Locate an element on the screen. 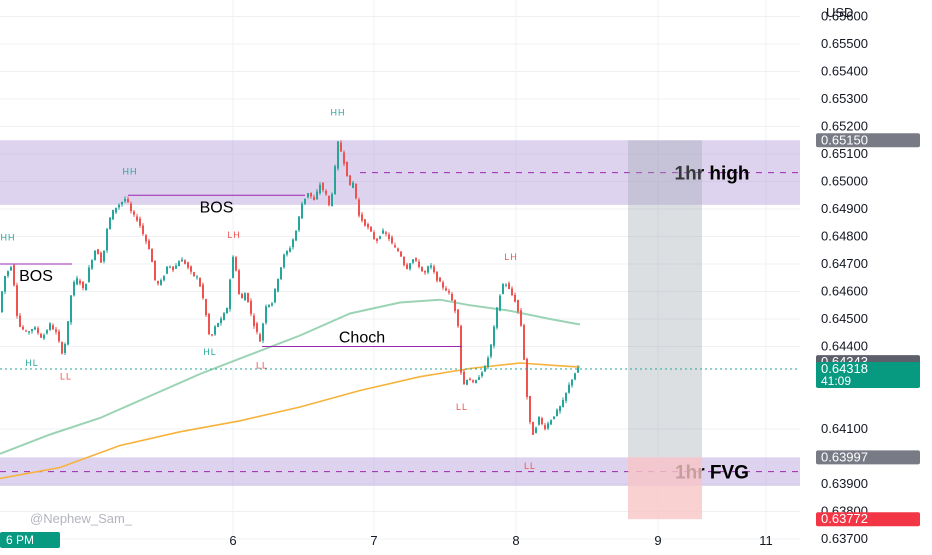 The width and height of the screenshot is (932, 555). projection-box-red is located at coordinates (665, 488).